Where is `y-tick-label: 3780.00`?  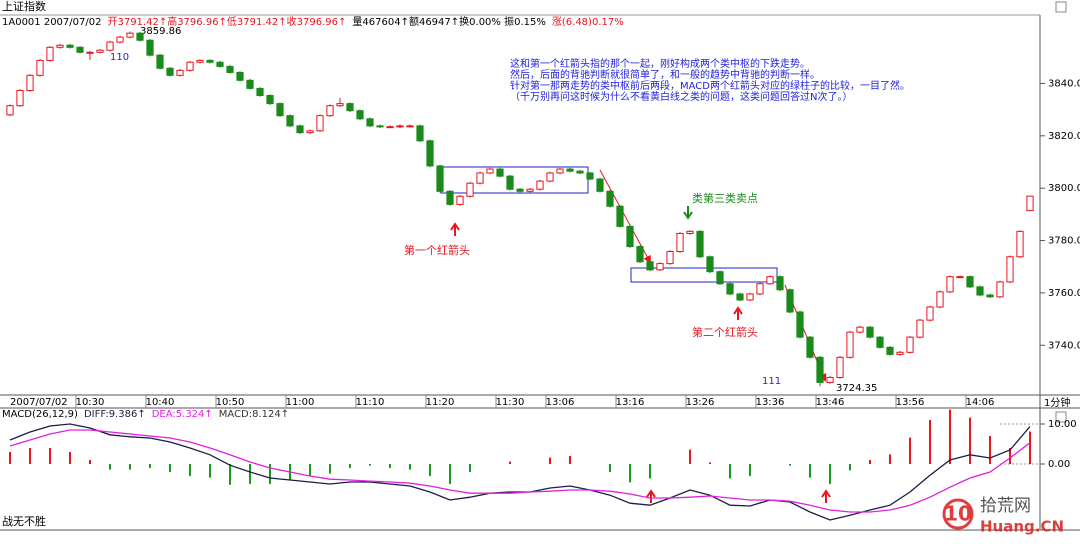 y-tick-label: 3780.00 is located at coordinates (1064, 241).